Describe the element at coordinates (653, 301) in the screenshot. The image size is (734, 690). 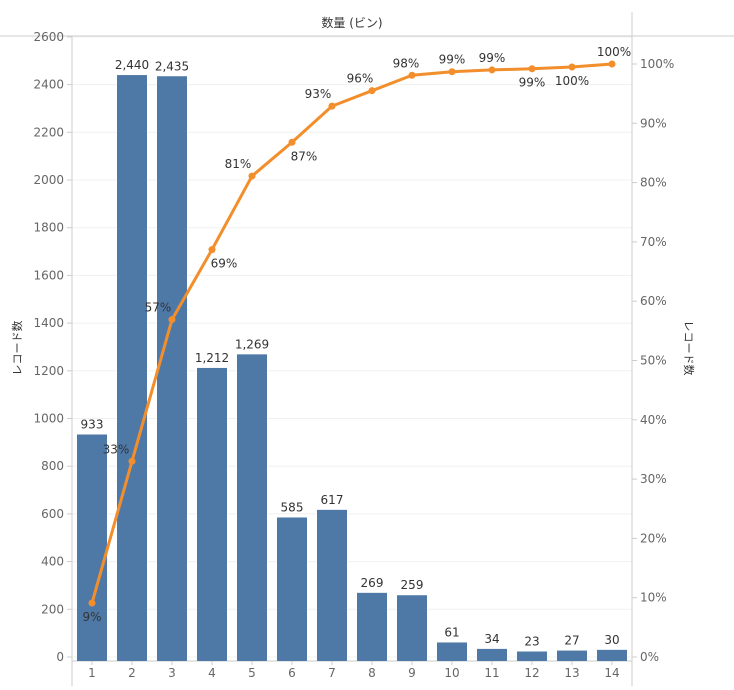
I see `y-right-tick-label: 60%` at that location.